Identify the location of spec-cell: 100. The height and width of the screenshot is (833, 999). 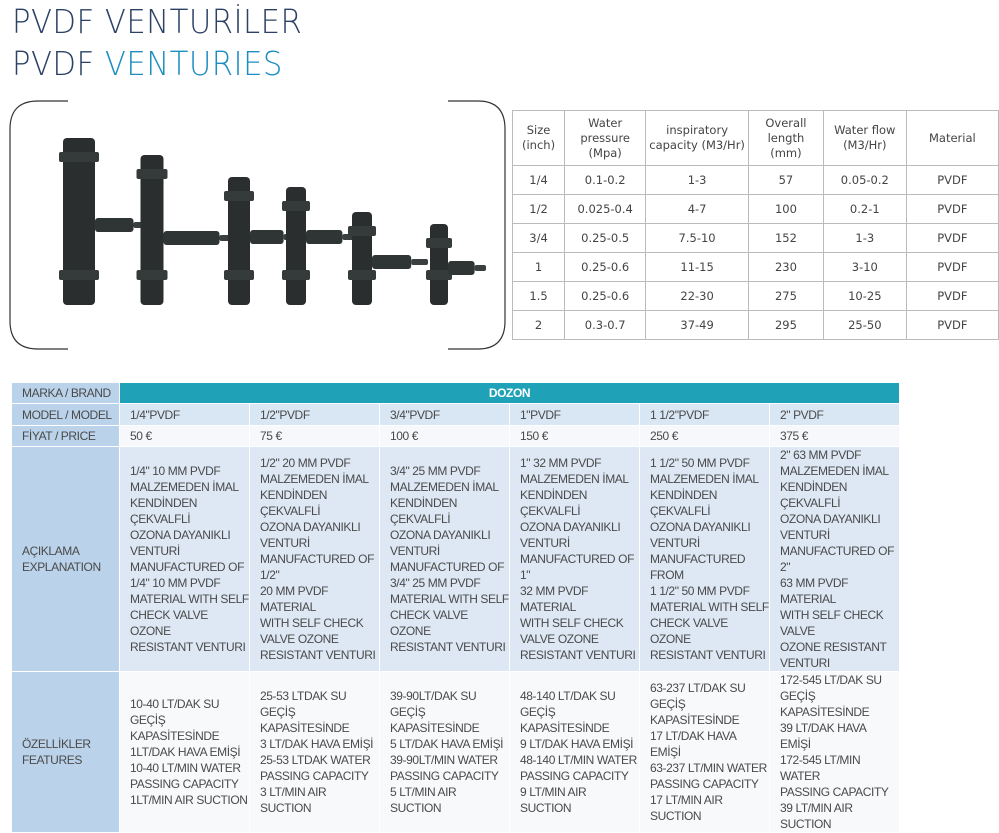
(785, 209).